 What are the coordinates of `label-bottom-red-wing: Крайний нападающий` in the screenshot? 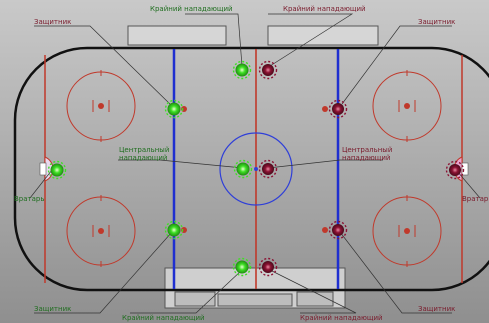 It's located at (341, 318).